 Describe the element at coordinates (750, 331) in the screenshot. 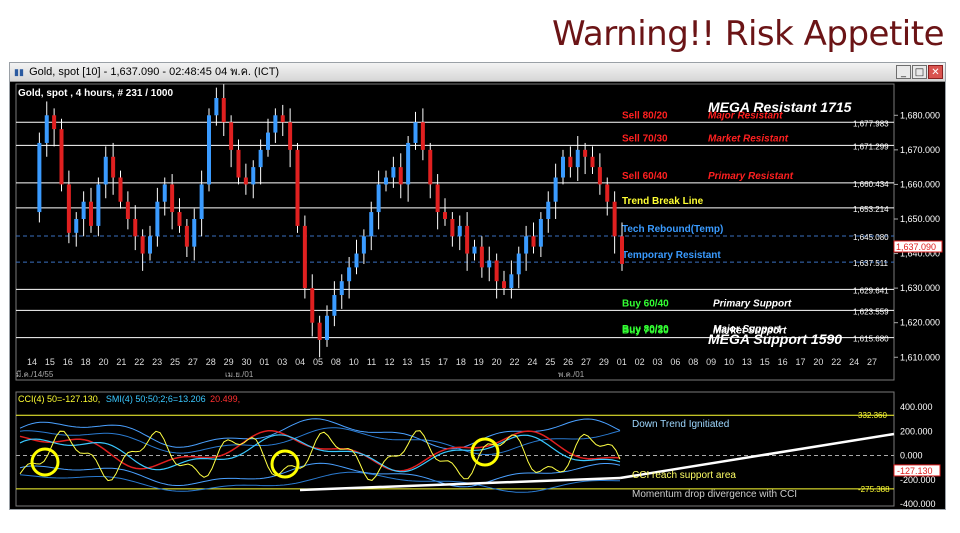

I see `level-desc-8: Market Support` at that location.